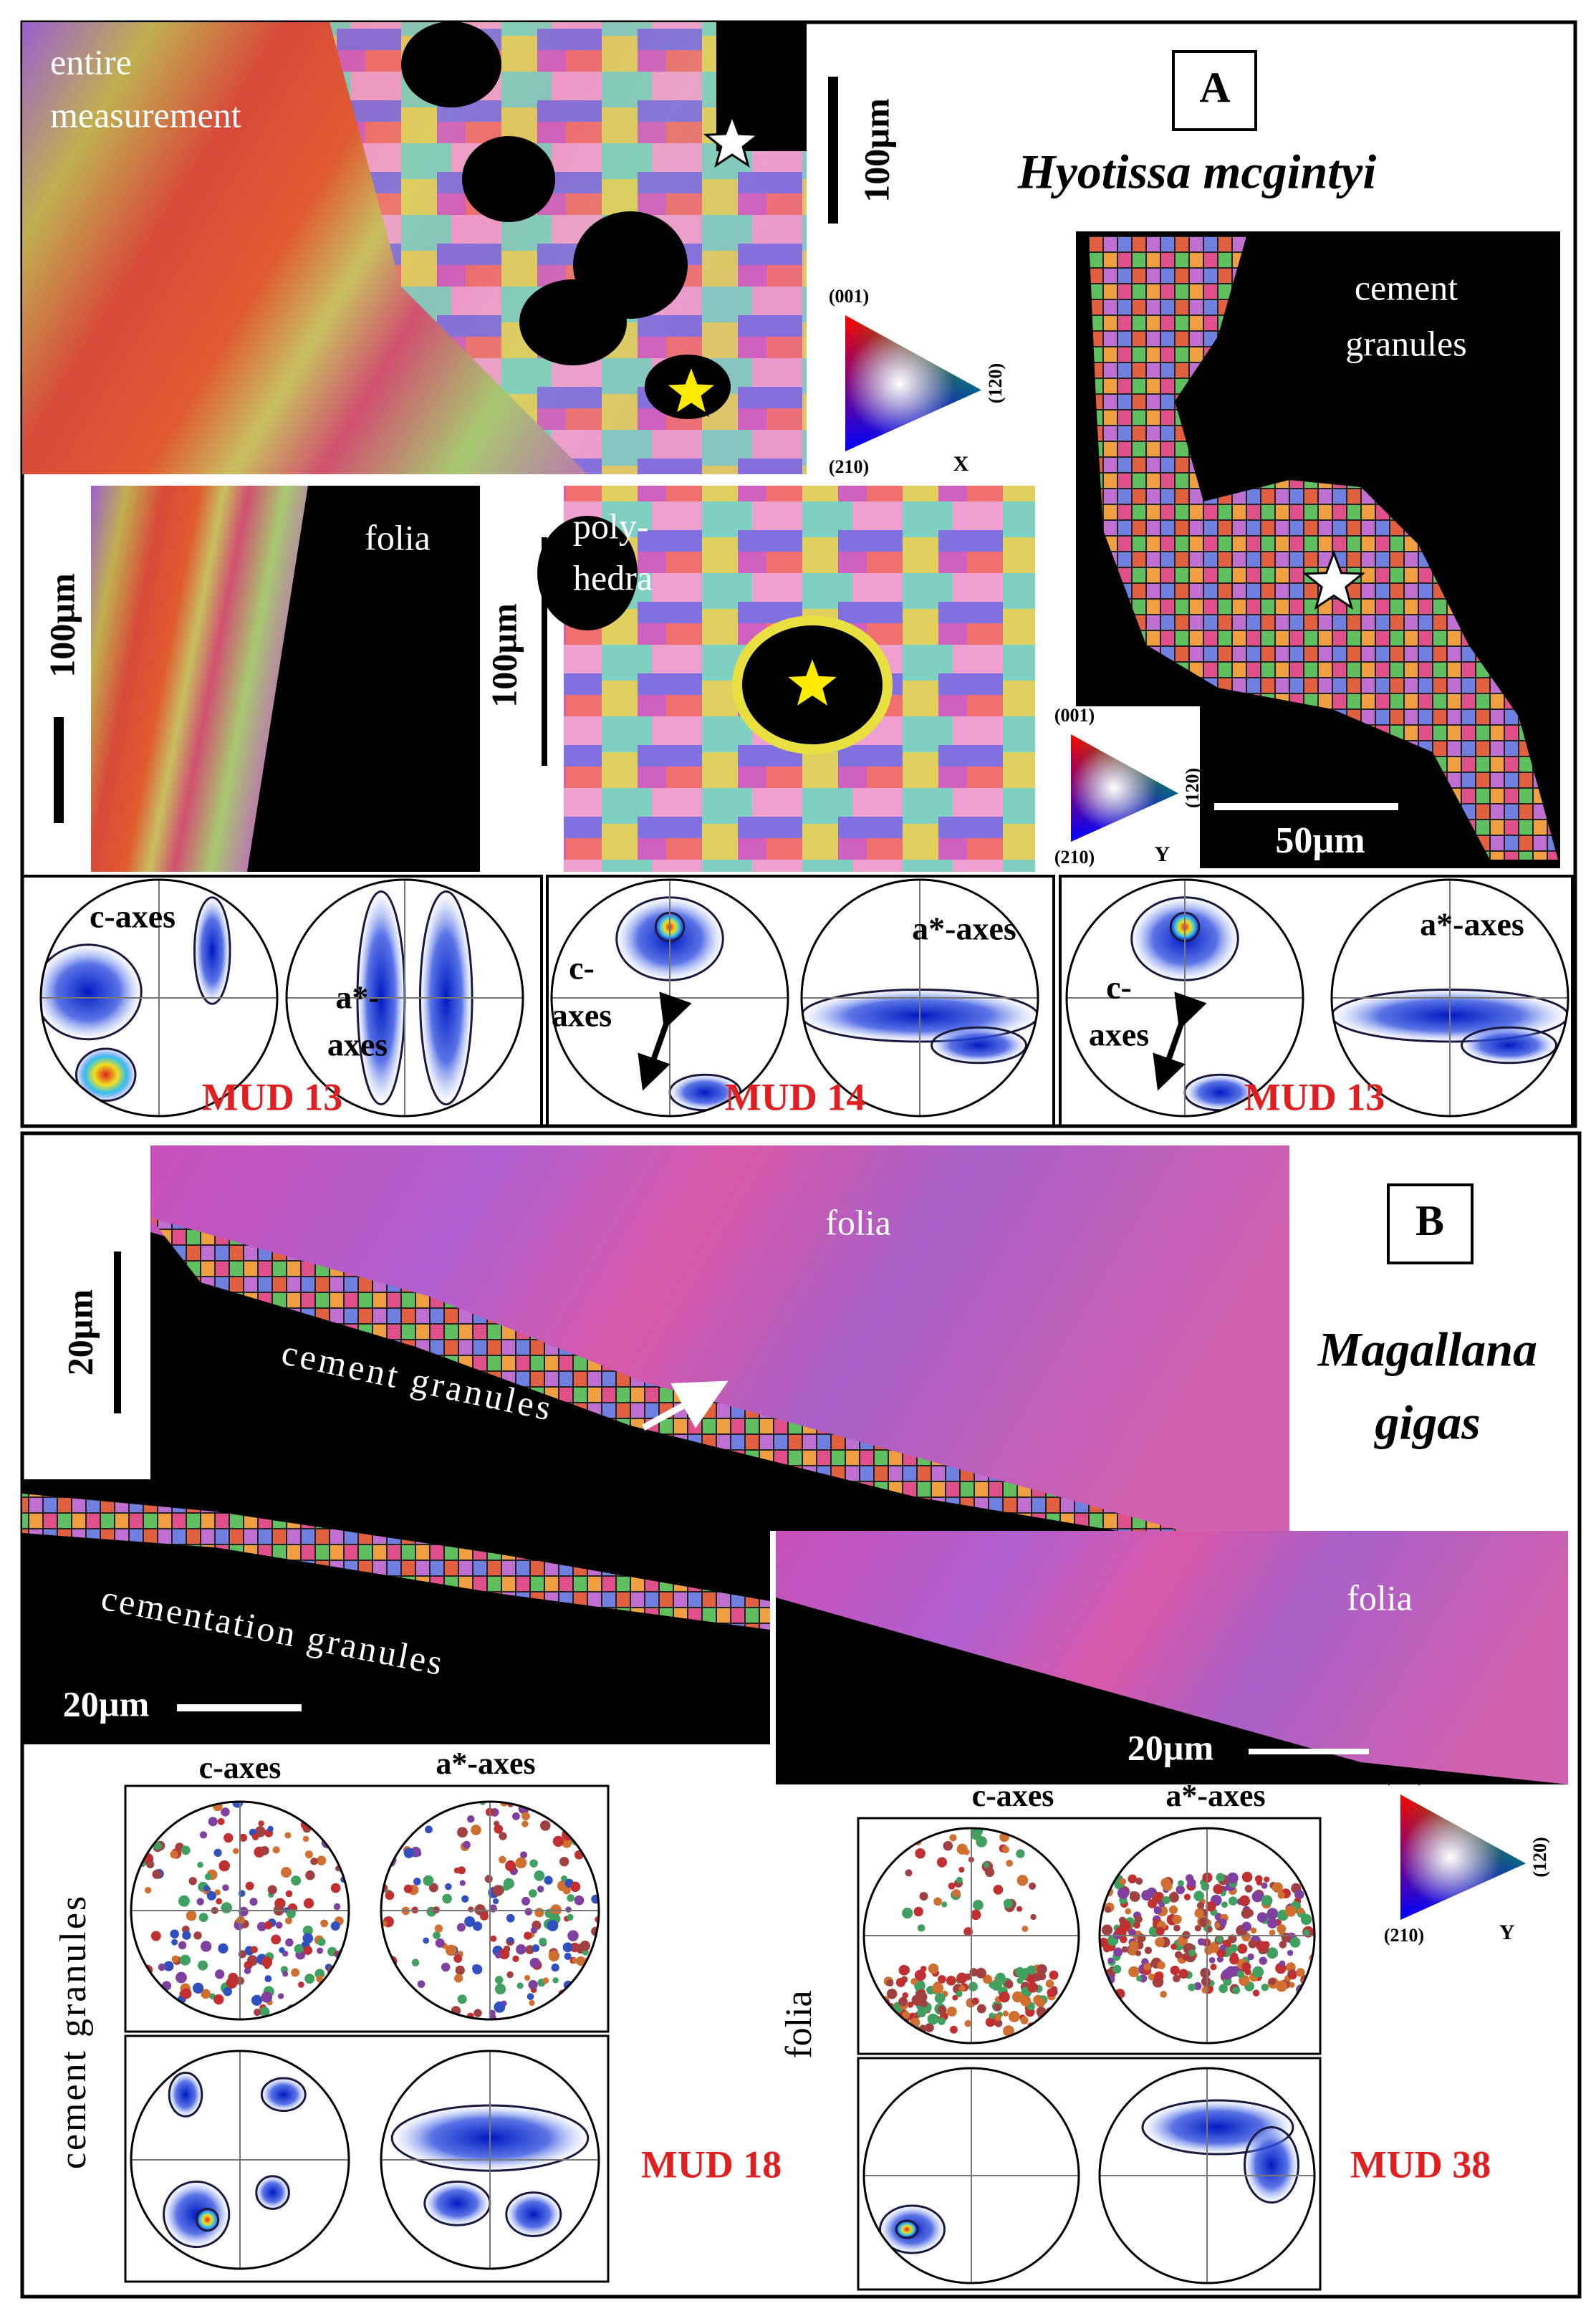 The width and height of the screenshot is (1596, 2311). I want to click on pole-outline, so click(669, 998).